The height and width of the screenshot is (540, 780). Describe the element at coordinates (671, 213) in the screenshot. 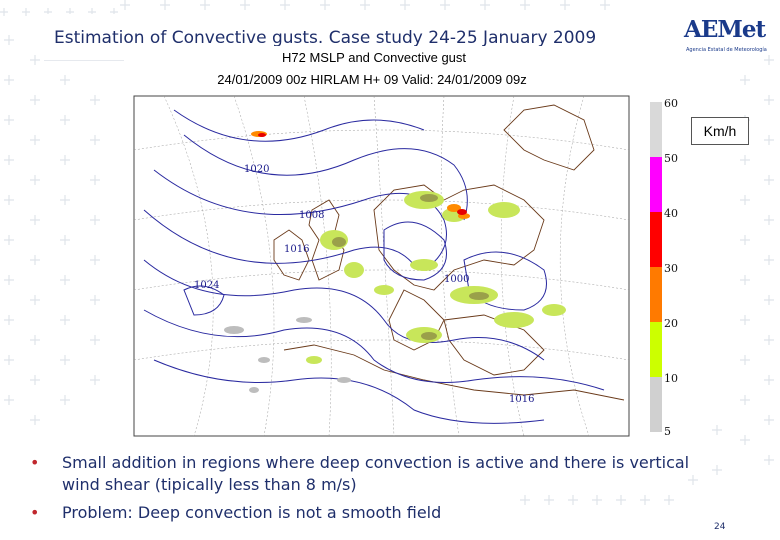

I see `colorbar-label: 40` at that location.